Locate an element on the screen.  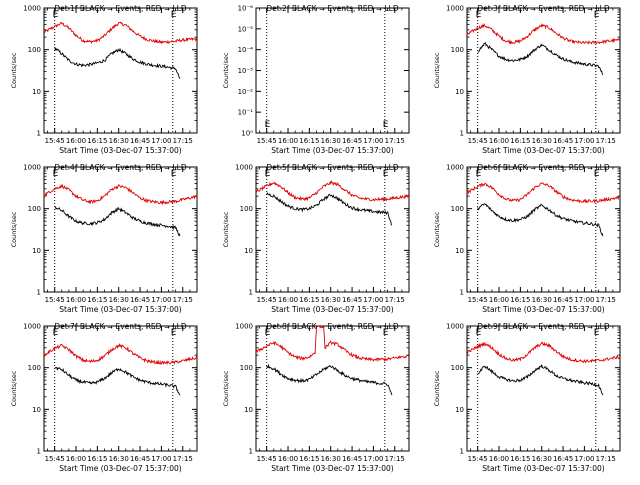
y-tick-label: 10⁻² is located at coordinates (246, 92).